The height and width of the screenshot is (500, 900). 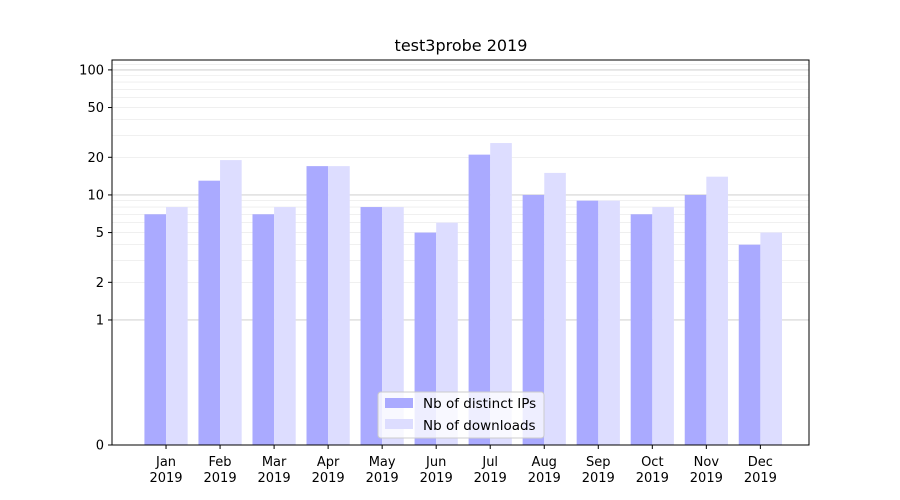 What do you see at coordinates (328, 462) in the screenshot?
I see `x-tick-month: Apr` at bounding box center [328, 462].